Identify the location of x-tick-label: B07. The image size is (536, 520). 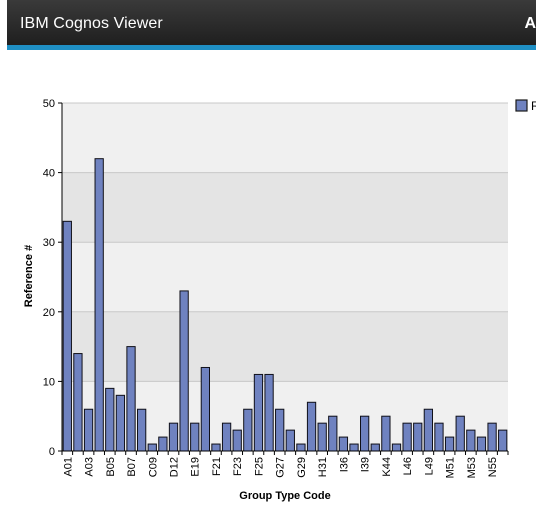
(132, 467).